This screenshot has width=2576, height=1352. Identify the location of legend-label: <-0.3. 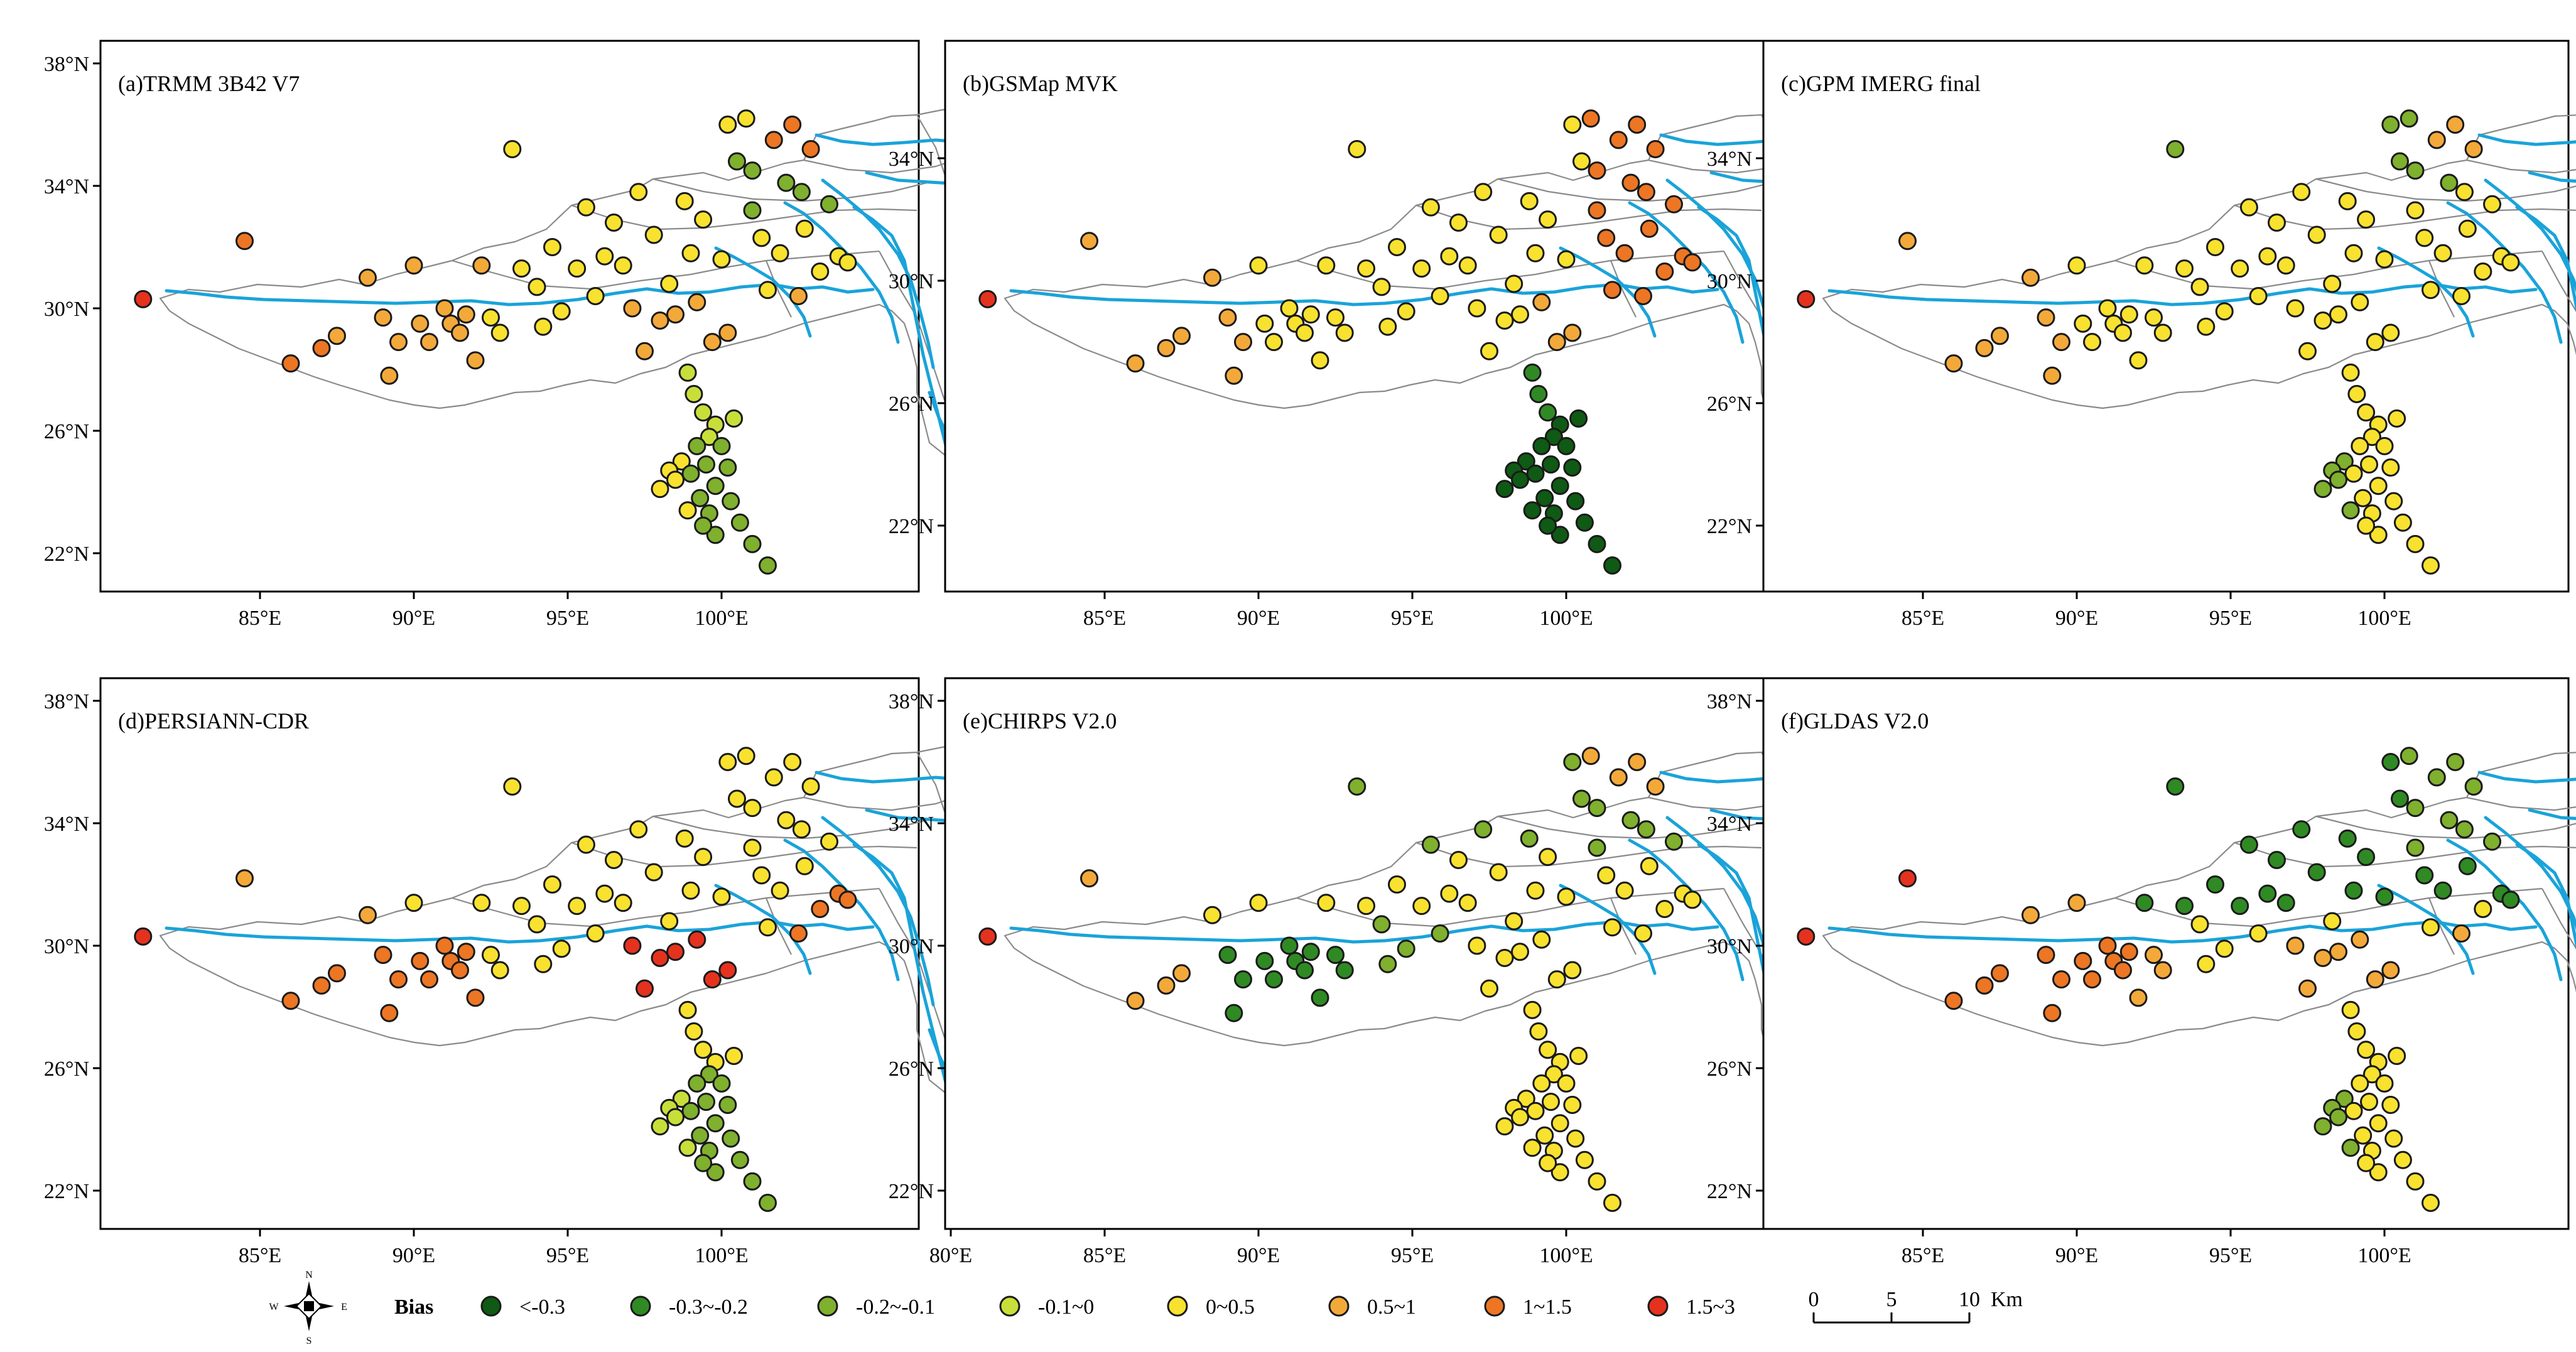
(542, 1307).